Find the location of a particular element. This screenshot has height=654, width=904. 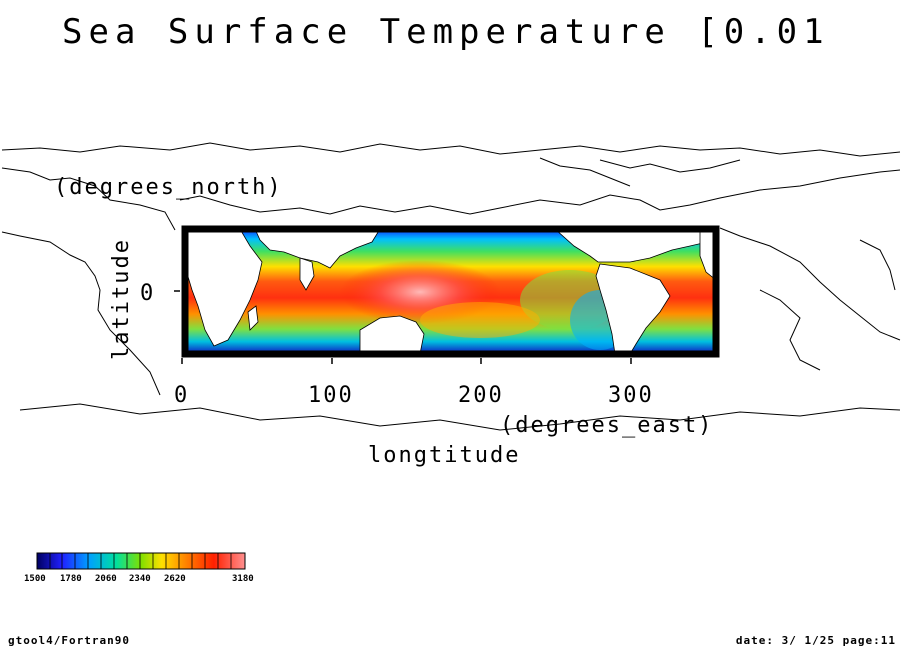

plot-title: Sea Surface Temperature [0.01 is located at coordinates (446, 32).